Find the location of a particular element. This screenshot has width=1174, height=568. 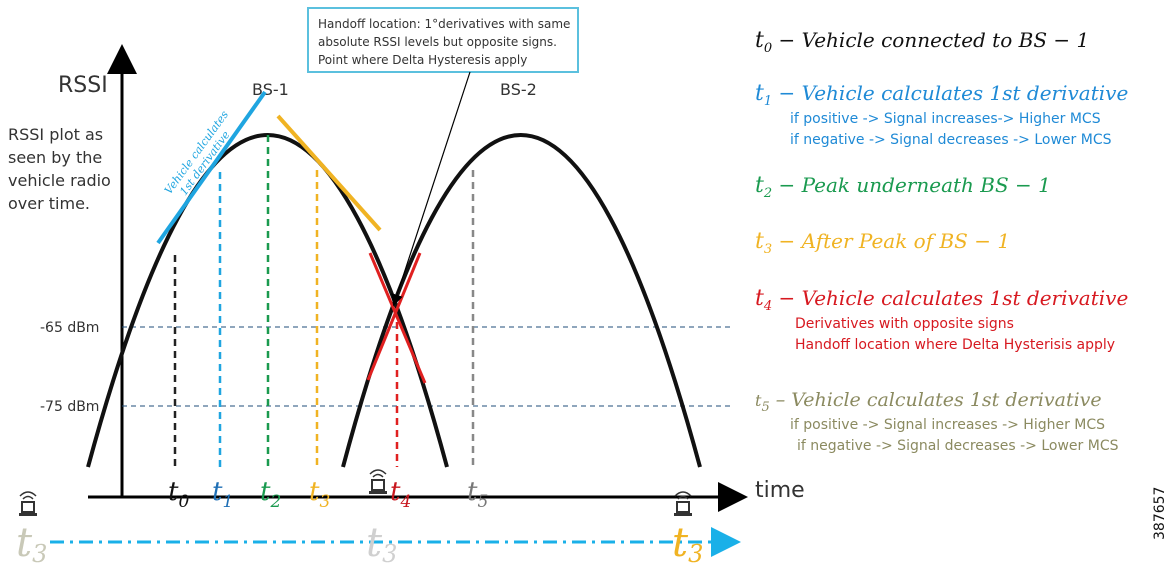

description-line: seen by the is located at coordinates (55, 157).